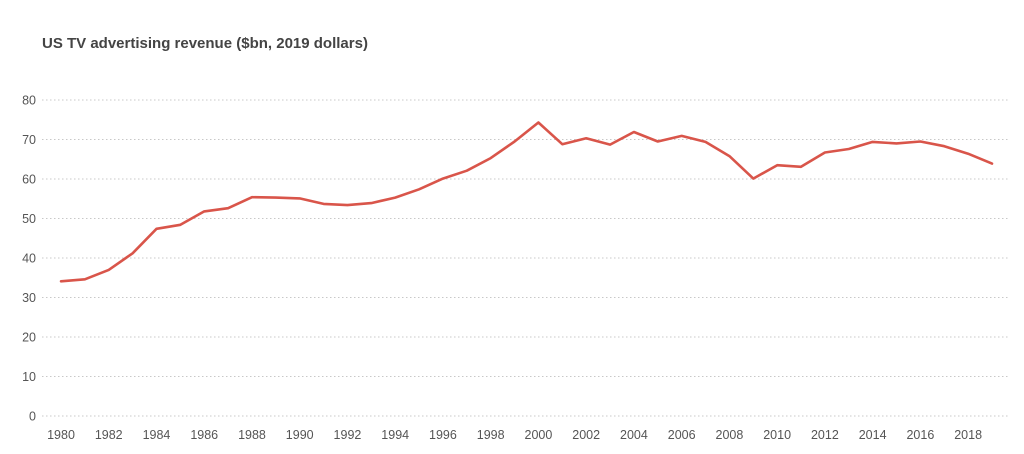 The width and height of the screenshot is (1024, 454). I want to click on x-tick-label: 1998, so click(491, 435).